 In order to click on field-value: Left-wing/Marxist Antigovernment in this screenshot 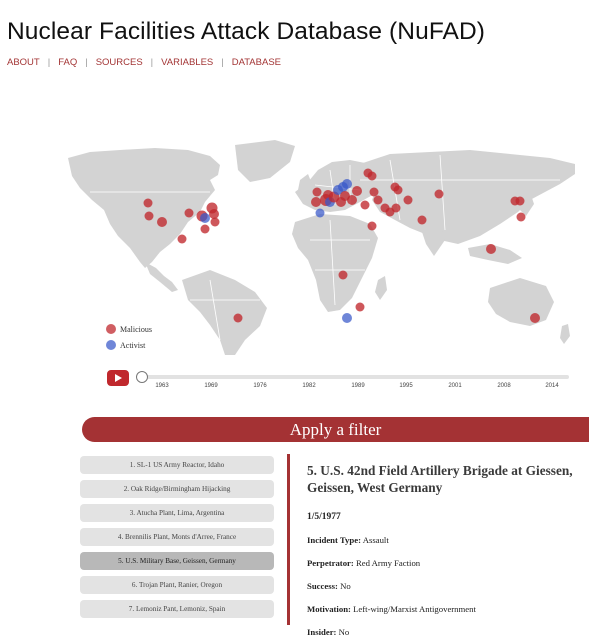, I will do `click(414, 609)`.